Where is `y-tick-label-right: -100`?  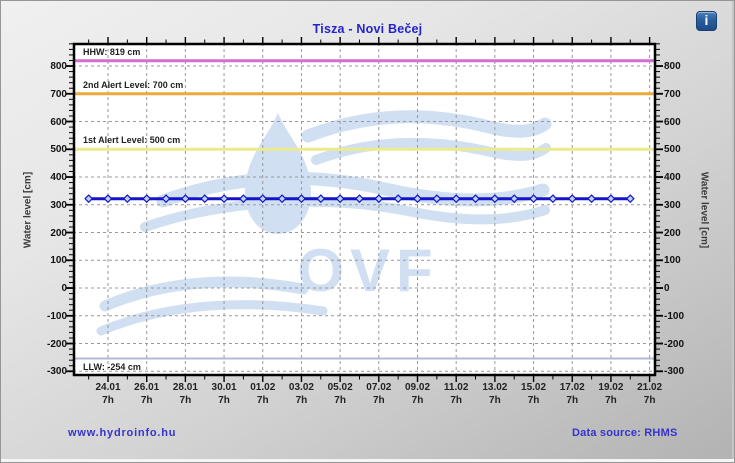 y-tick-label-right: -100 is located at coordinates (674, 316).